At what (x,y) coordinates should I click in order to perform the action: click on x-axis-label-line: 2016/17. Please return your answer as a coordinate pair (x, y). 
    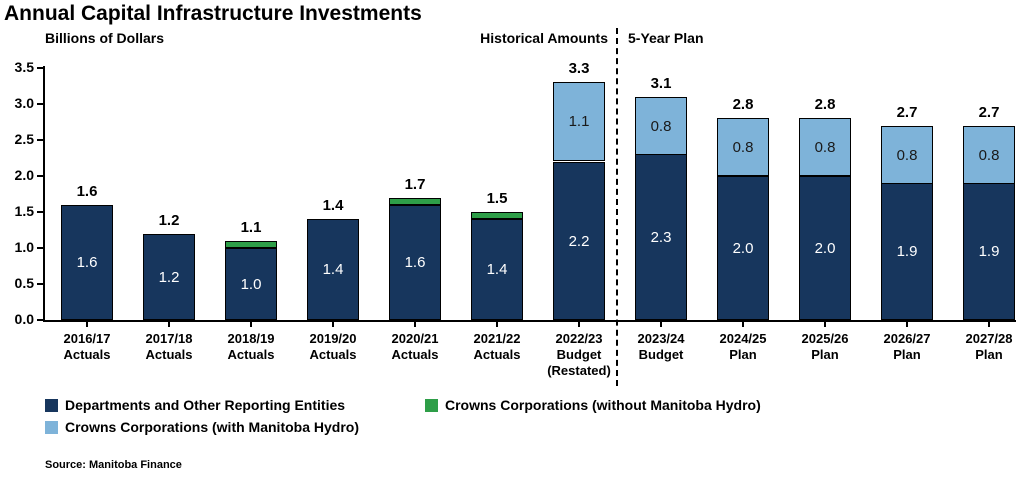
    Looking at the image, I should click on (87, 338).